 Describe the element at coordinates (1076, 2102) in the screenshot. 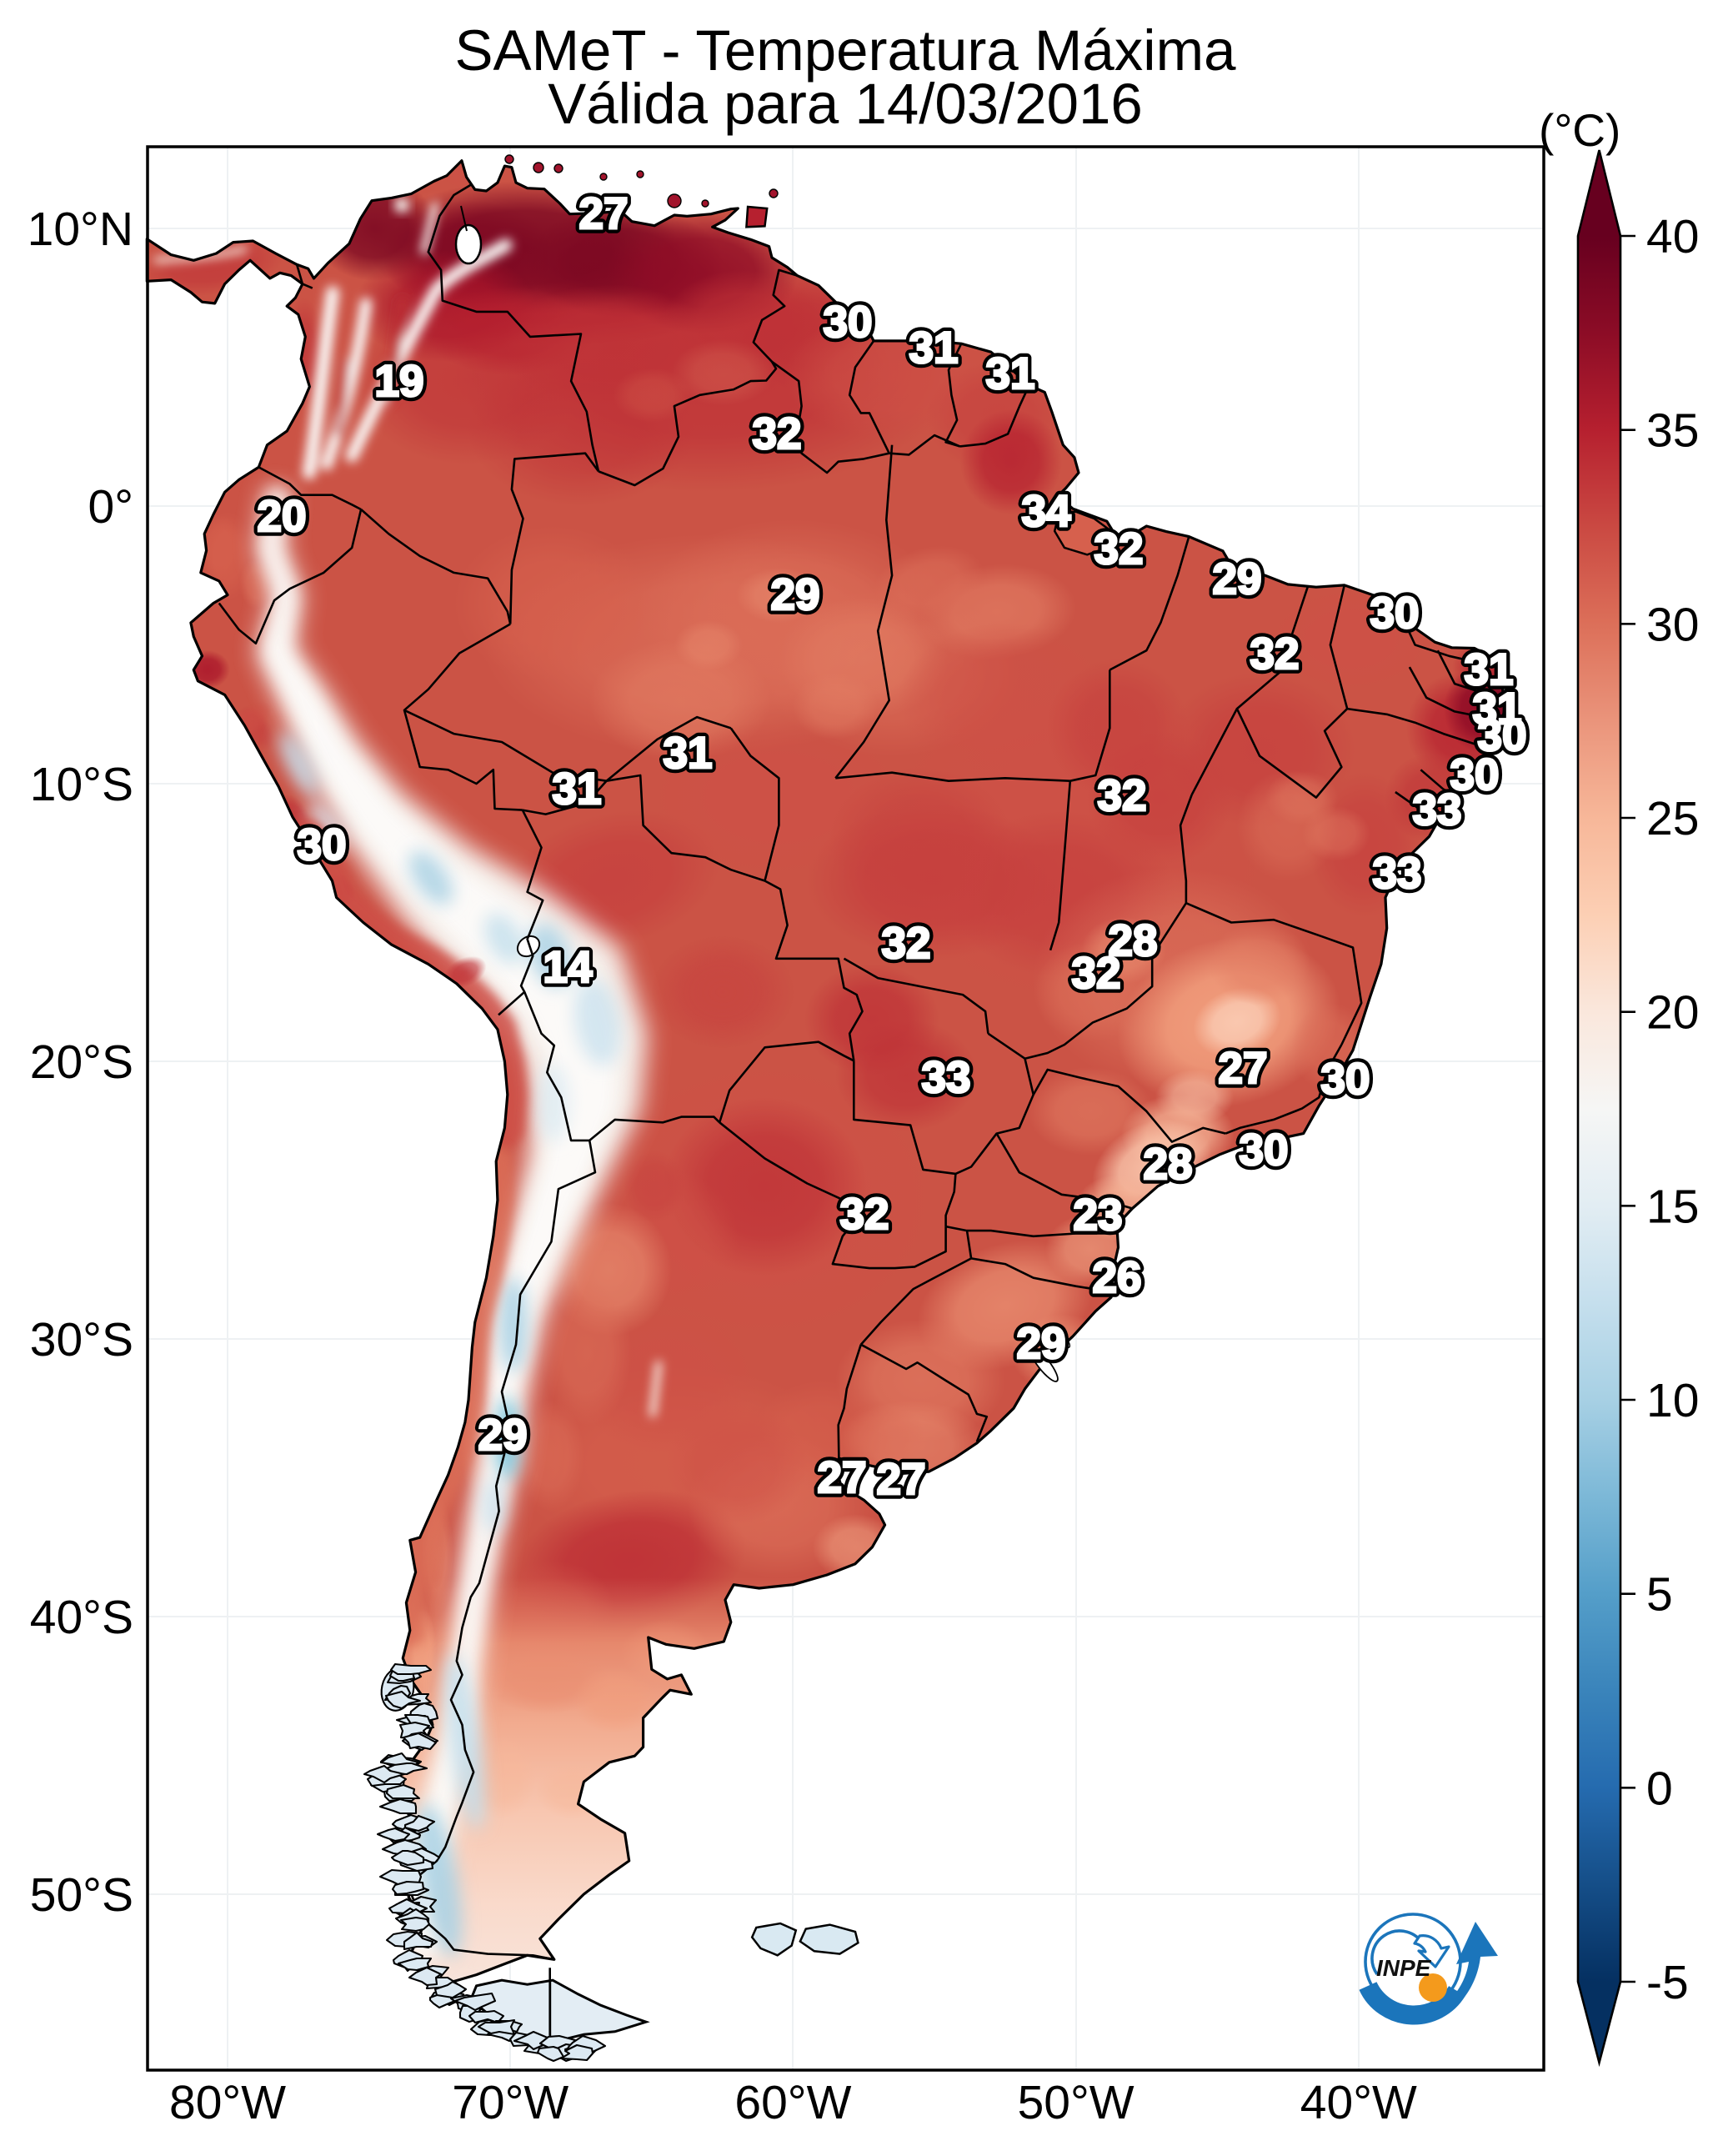

I see `svg-text: 50°W` at that location.